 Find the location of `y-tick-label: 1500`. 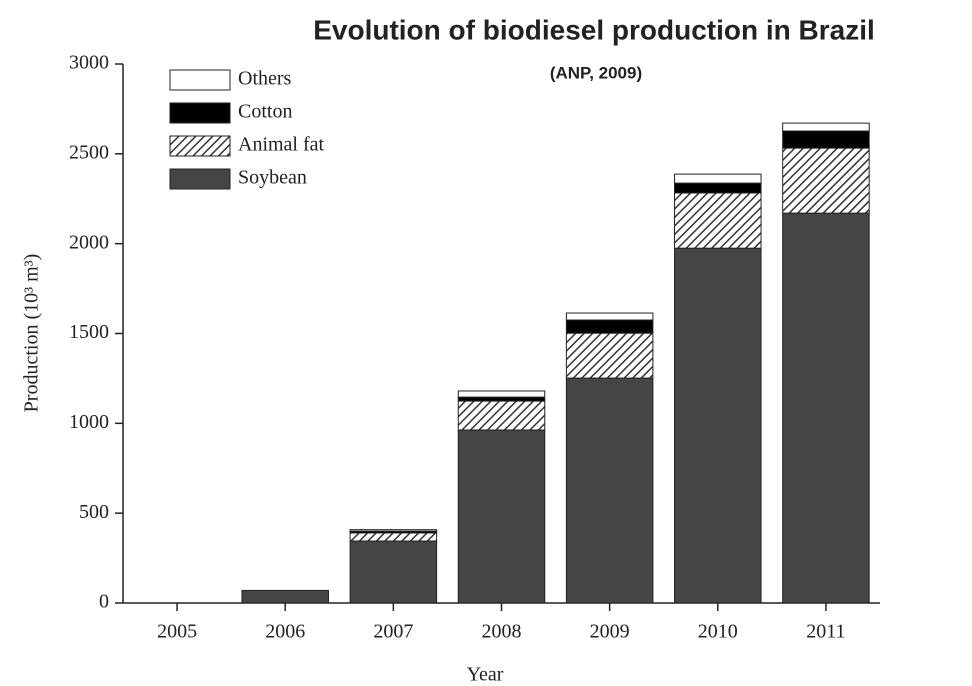

y-tick-label: 1500 is located at coordinates (89, 332).